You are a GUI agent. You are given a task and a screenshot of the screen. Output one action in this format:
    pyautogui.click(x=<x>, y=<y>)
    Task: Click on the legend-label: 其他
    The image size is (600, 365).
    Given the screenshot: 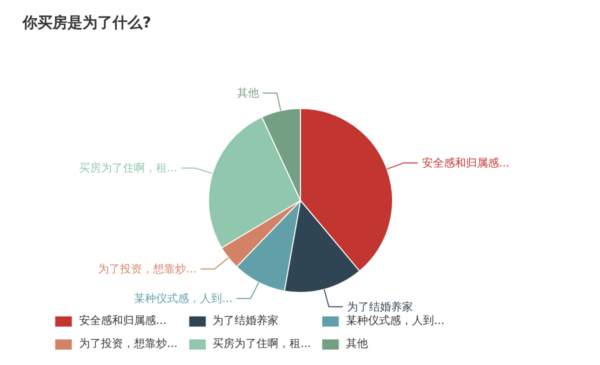 What is the action you would take?
    pyautogui.click(x=357, y=343)
    